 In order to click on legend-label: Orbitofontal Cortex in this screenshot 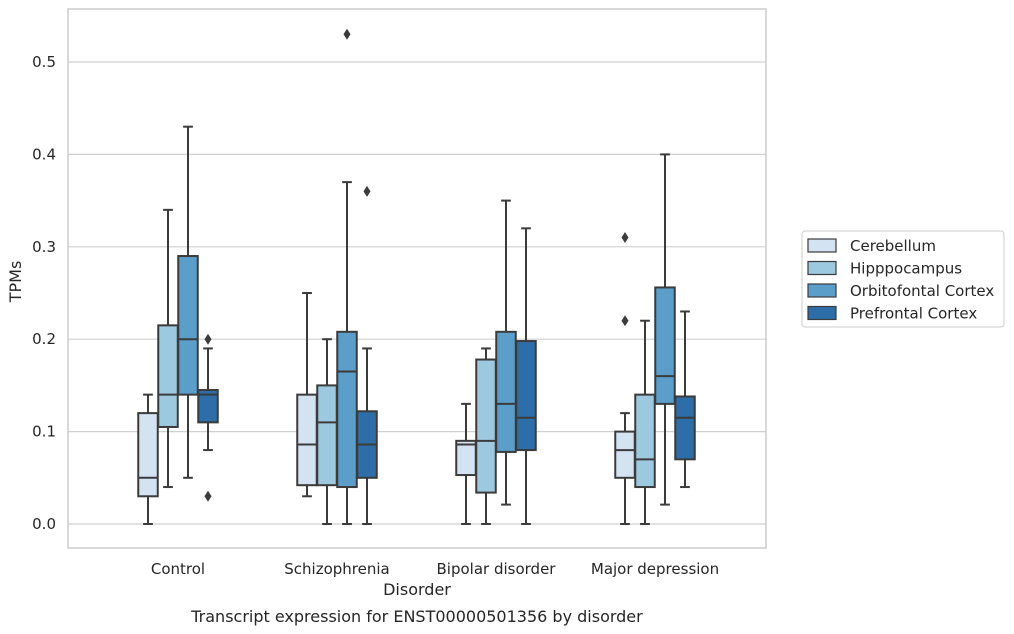, I will do `click(922, 291)`.